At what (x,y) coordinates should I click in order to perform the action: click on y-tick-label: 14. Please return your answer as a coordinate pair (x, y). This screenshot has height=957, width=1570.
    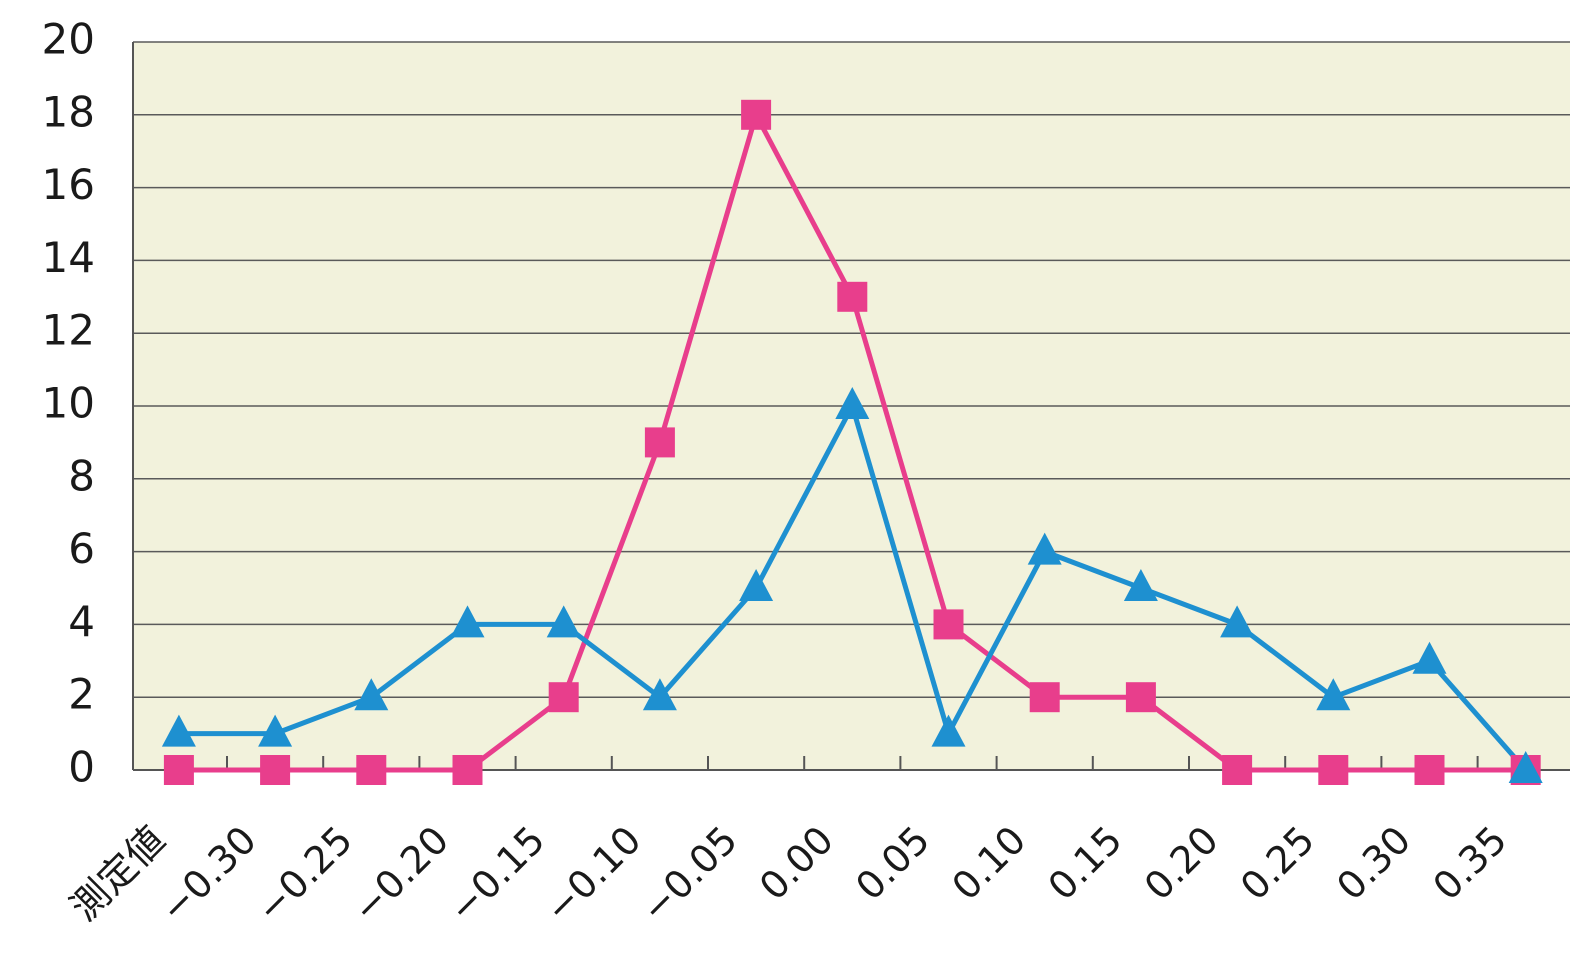
    Looking at the image, I should click on (68, 257).